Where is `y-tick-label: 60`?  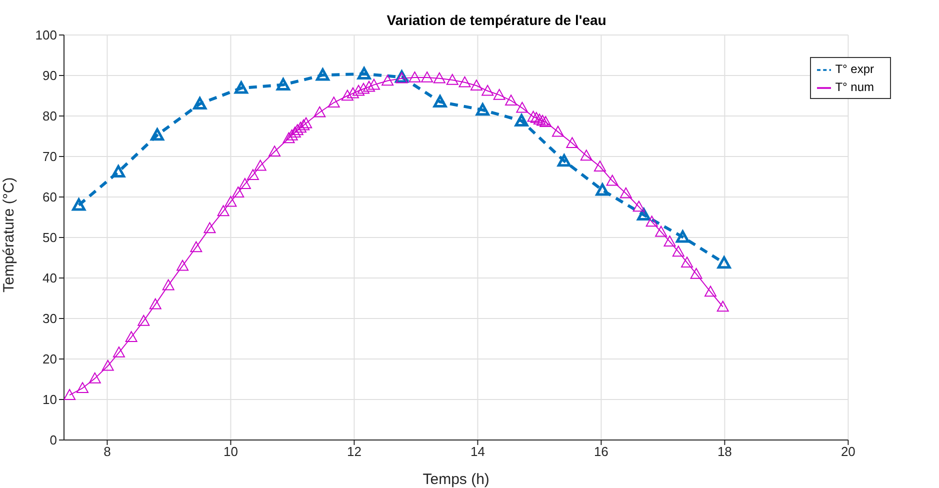 y-tick-label: 60 is located at coordinates (49, 197).